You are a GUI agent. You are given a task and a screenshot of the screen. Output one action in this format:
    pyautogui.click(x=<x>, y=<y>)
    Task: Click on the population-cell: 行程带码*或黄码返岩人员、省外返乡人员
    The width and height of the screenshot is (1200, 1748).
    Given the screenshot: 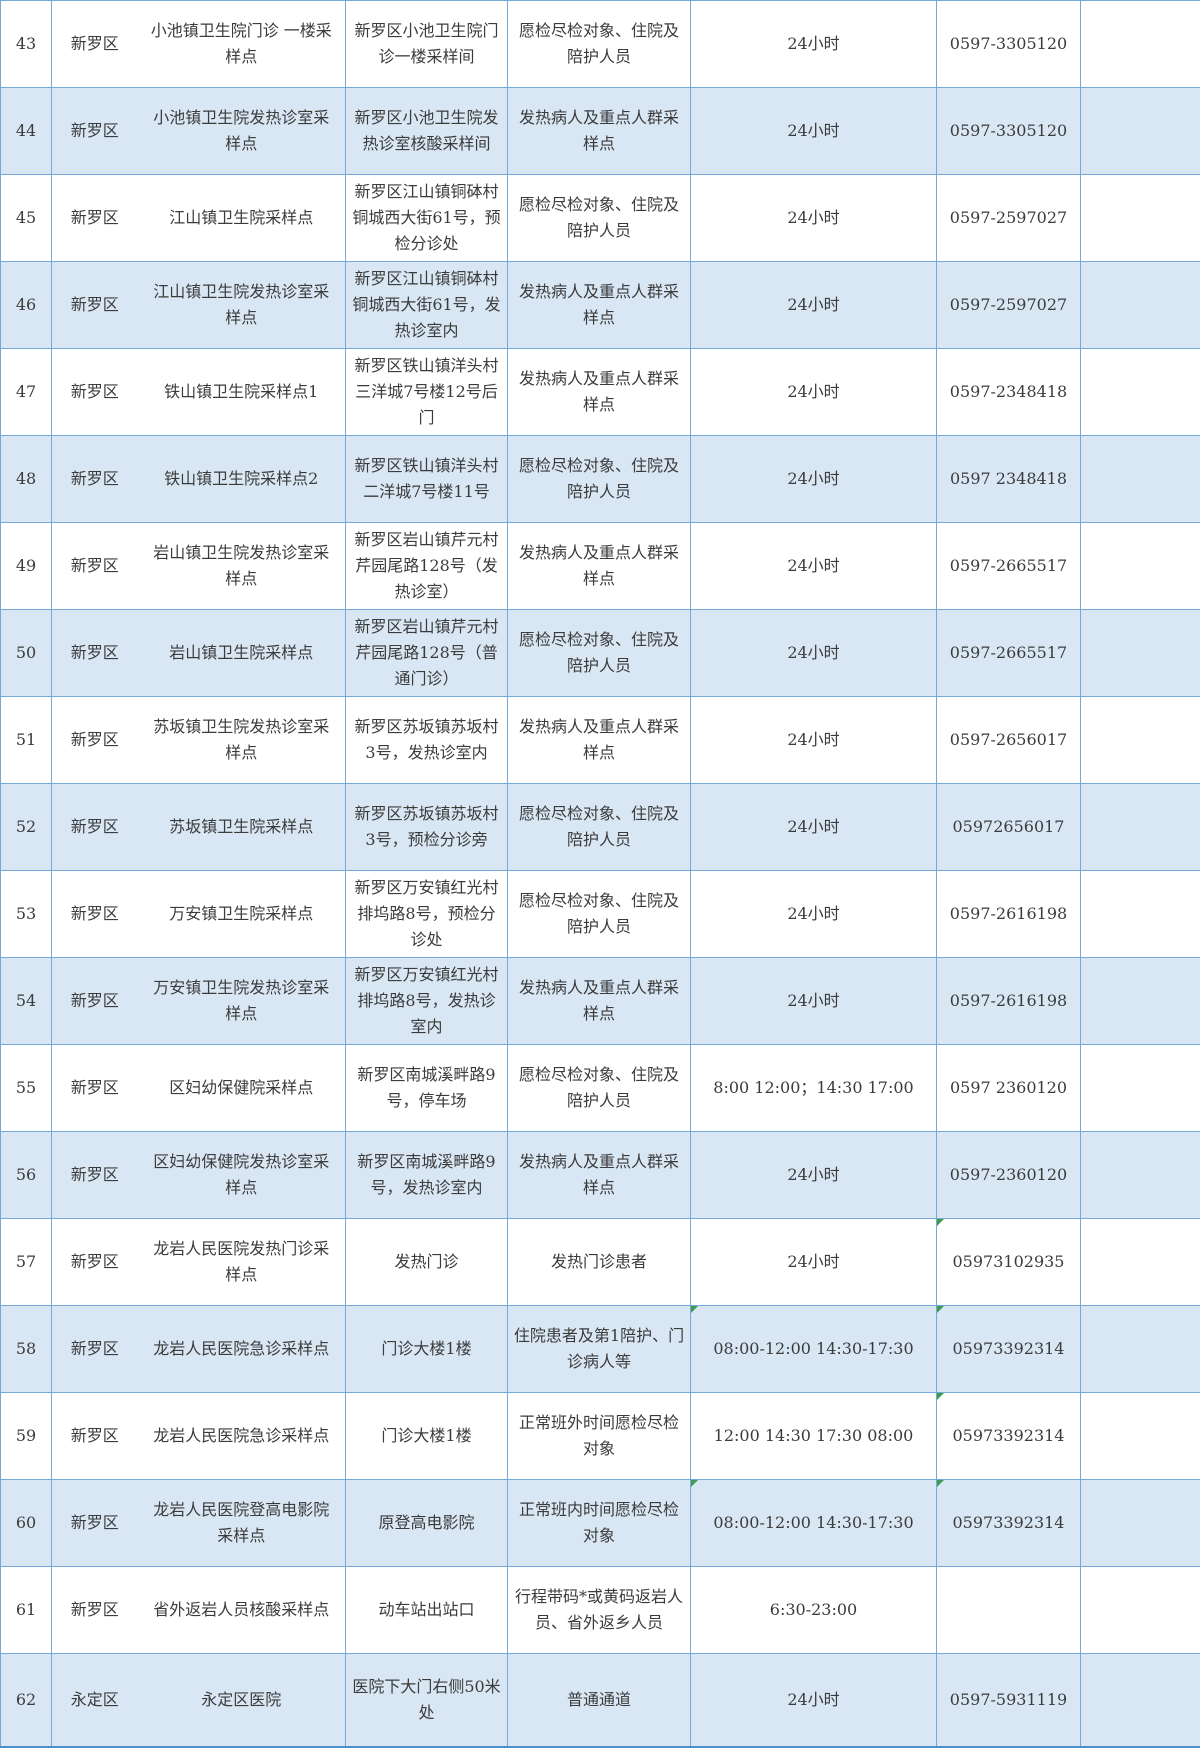 What is the action you would take?
    pyautogui.click(x=599, y=1610)
    